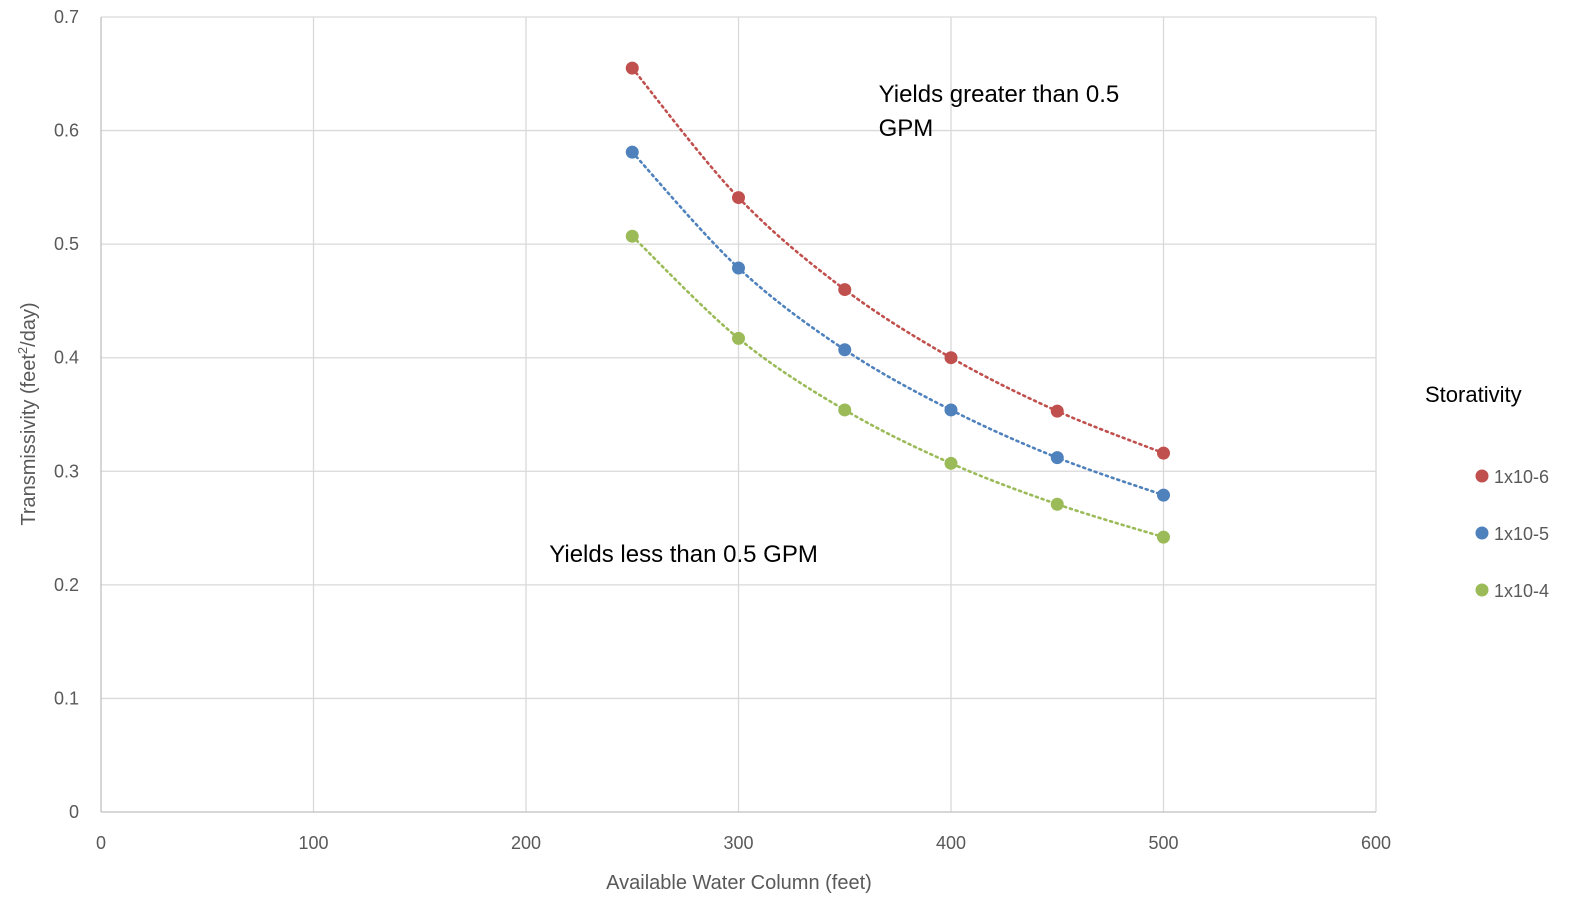  What do you see at coordinates (66, 131) in the screenshot?
I see `y-tick-label: 0.6` at bounding box center [66, 131].